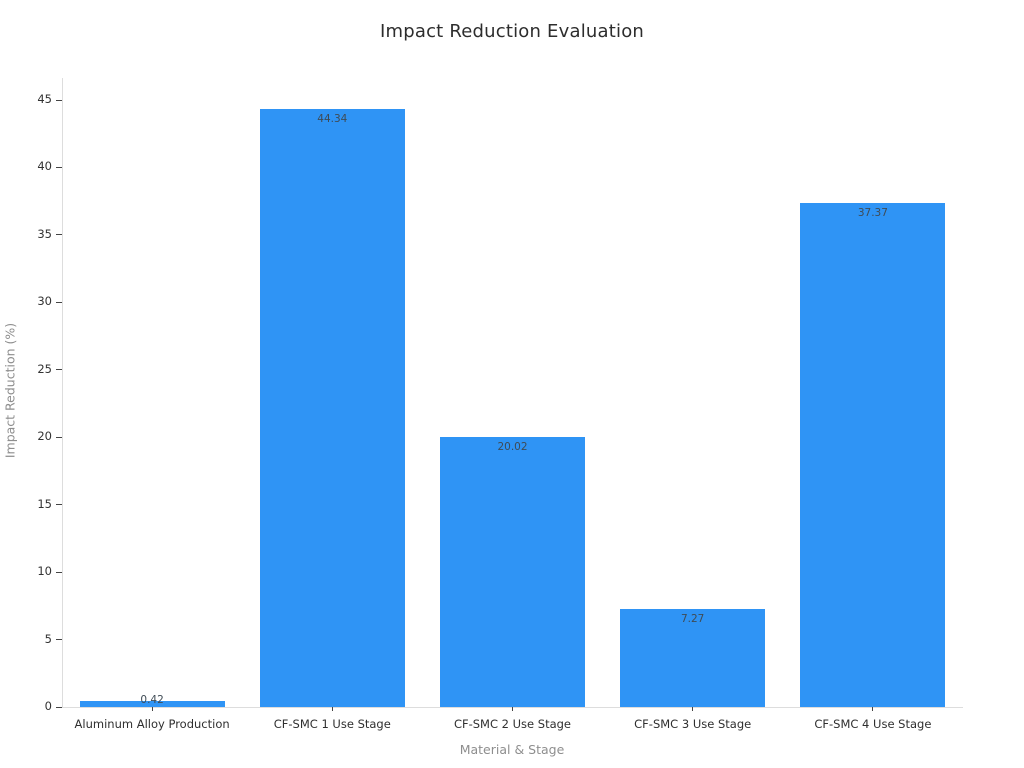 This screenshot has width=1024, height=768. Describe the element at coordinates (44, 436) in the screenshot. I see `y-tick-label: 20` at that location.